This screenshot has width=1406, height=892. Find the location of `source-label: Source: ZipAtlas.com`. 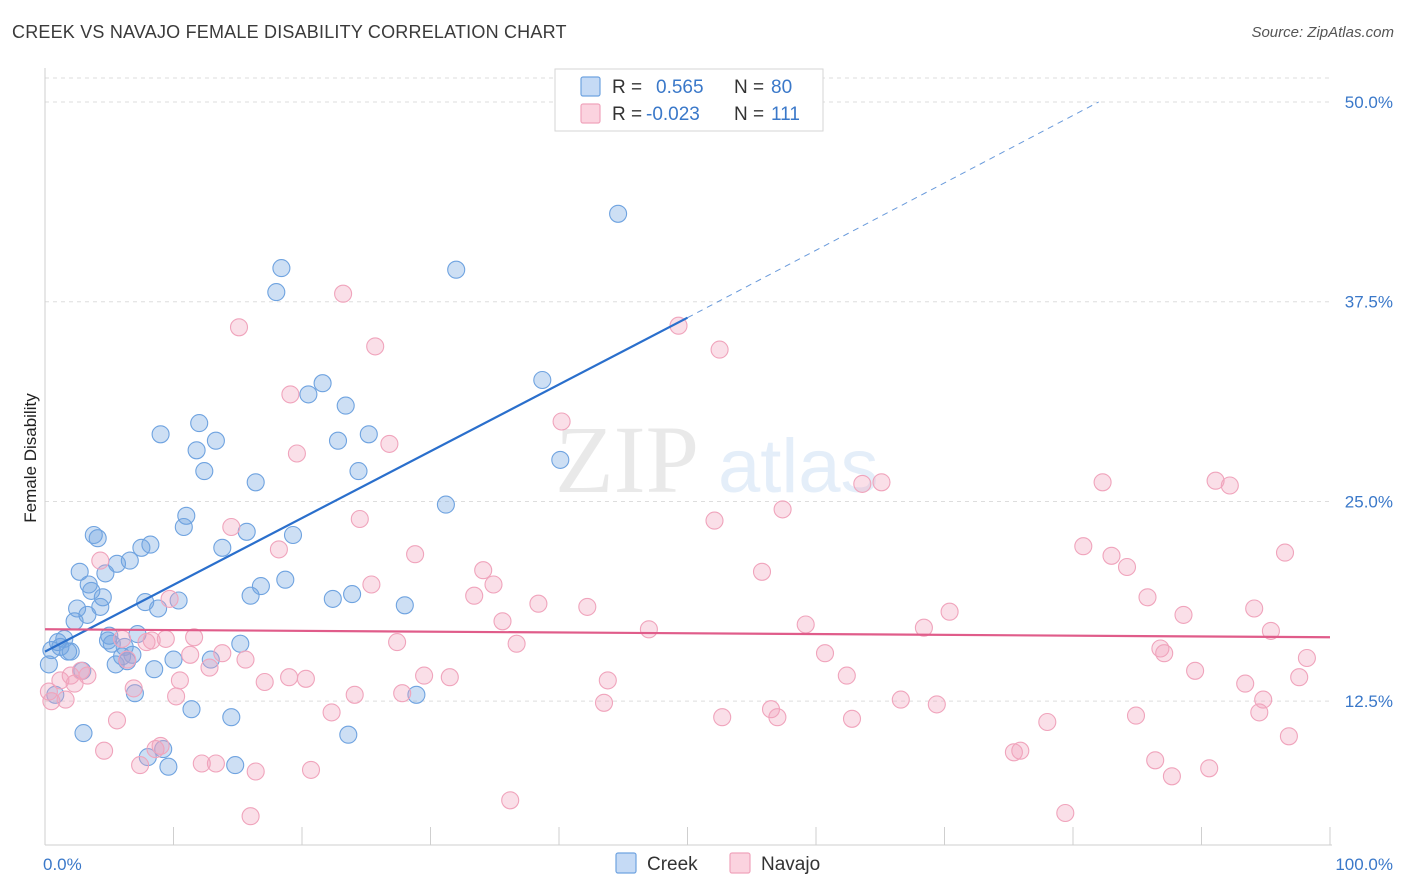

source-label: Source: ZipAtlas.com is located at coordinates (1322, 32).